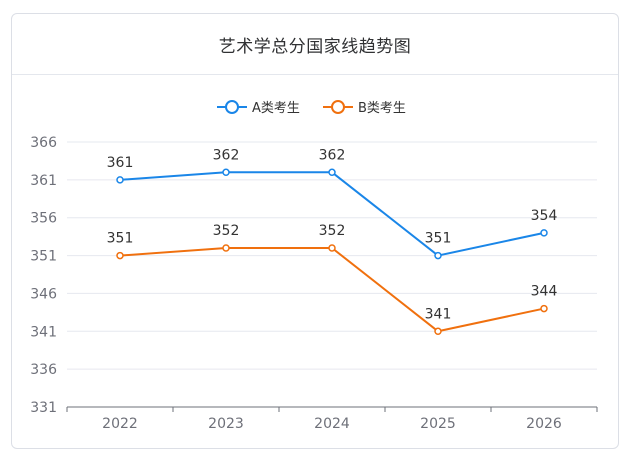  Describe the element at coordinates (120, 424) in the screenshot. I see `x-tick-label: 2022` at that location.